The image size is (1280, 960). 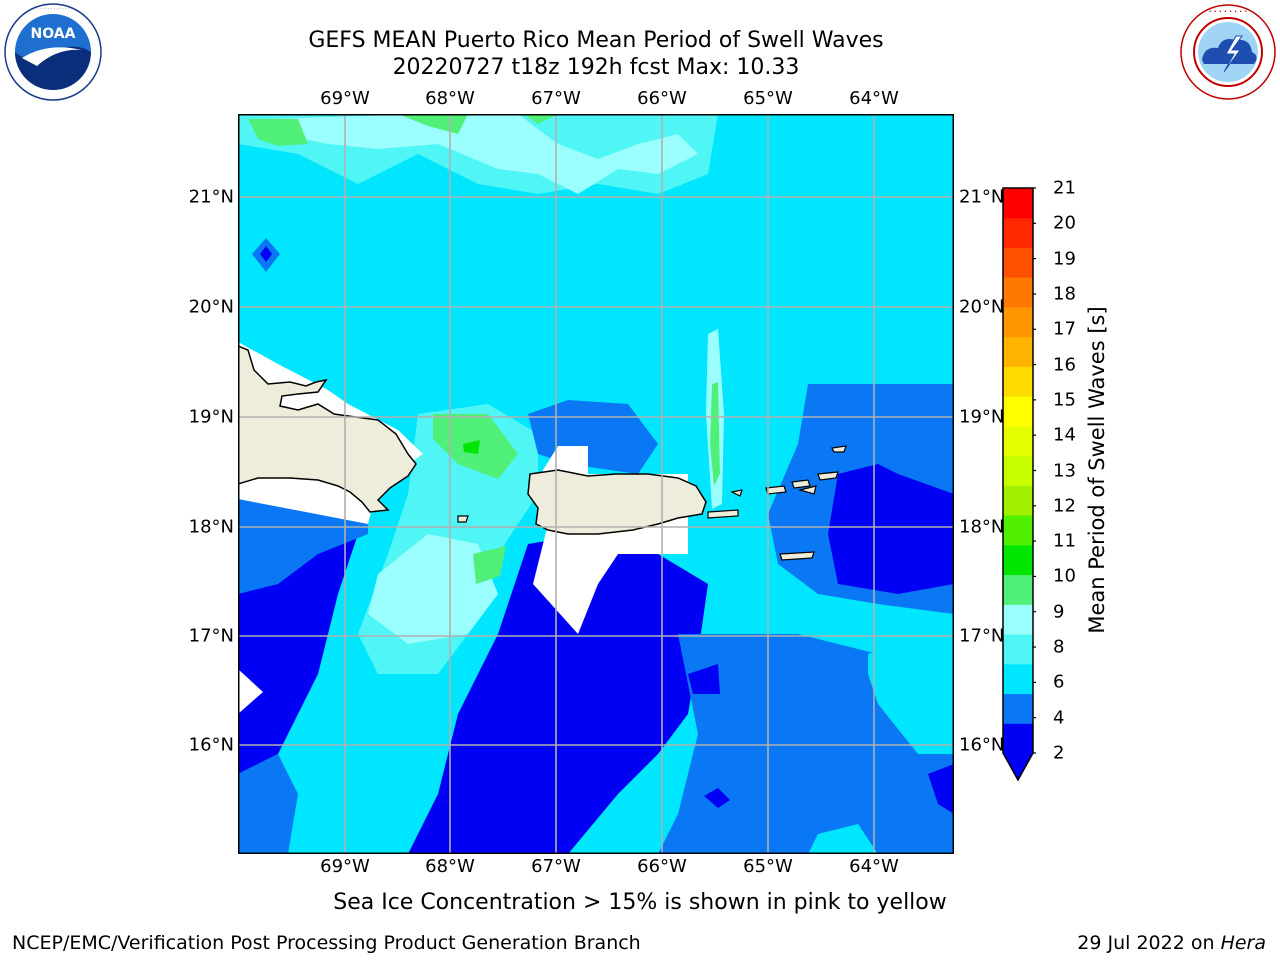 I want to click on colorbar-tick-label: 10, so click(x=1064, y=576).